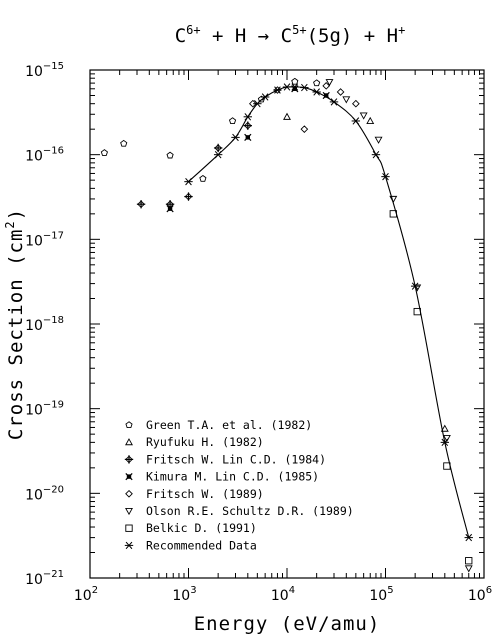  What do you see at coordinates (236, 459) in the screenshot?
I see `legend-label: Fritsch W. Lin C.D. (1984)` at bounding box center [236, 459].